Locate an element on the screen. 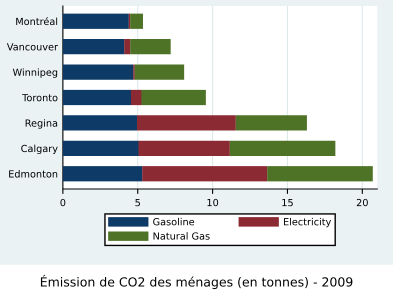 The height and width of the screenshot is (300, 393). x-tick-label: 10 is located at coordinates (212, 202).